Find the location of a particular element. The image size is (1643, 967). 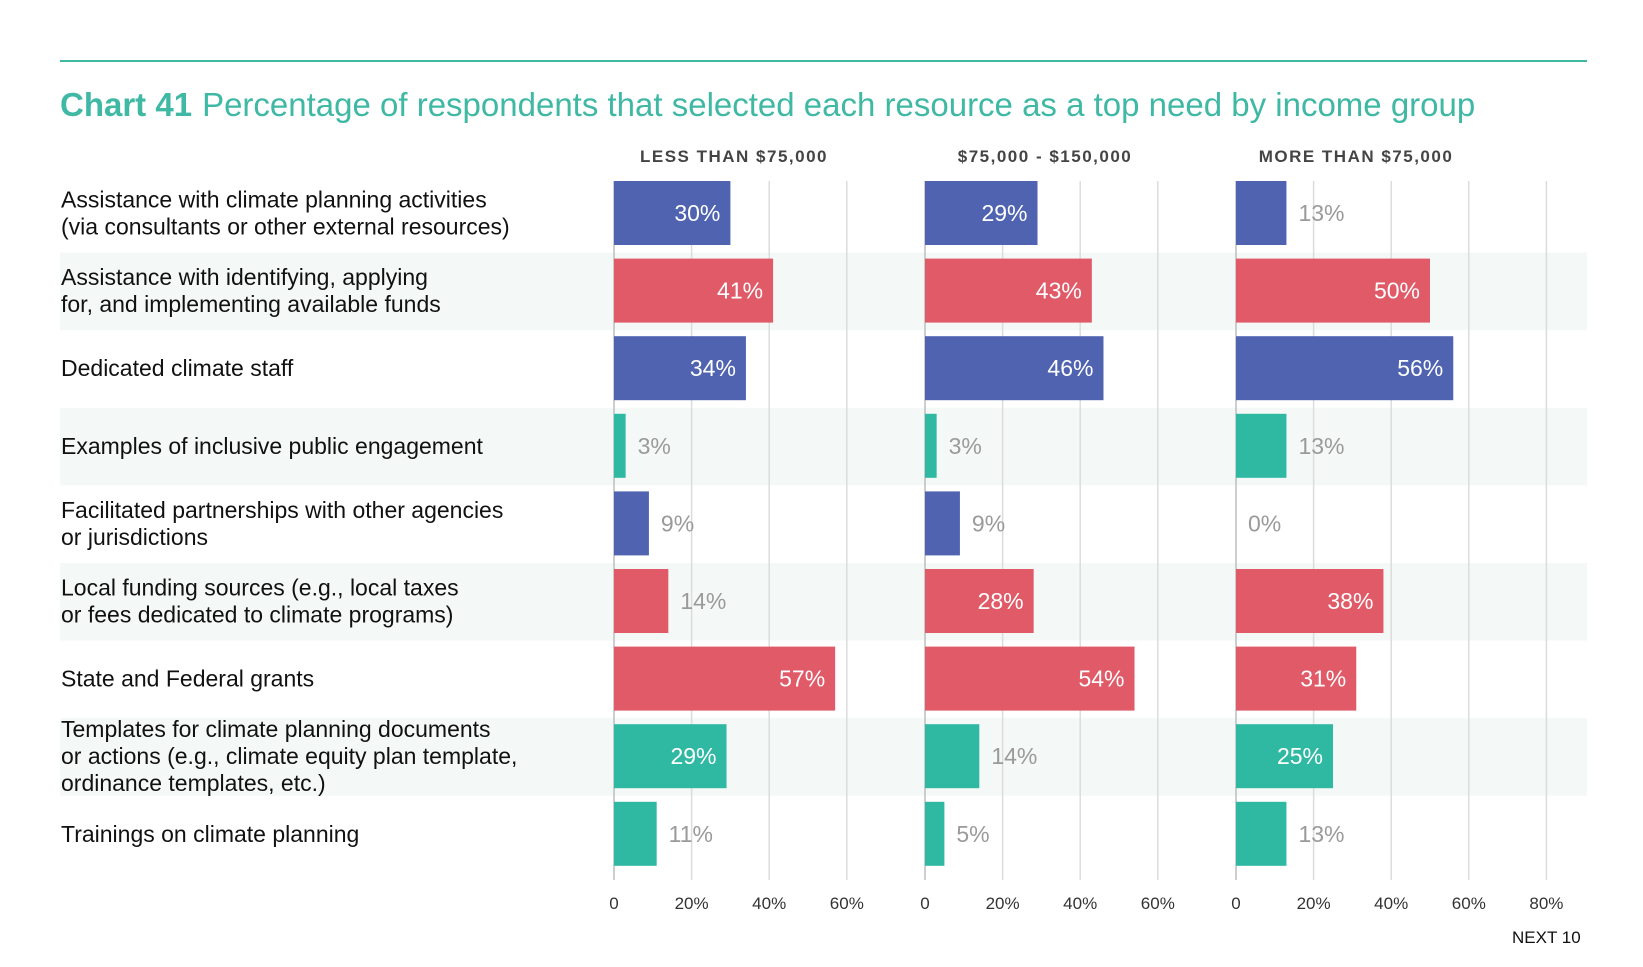

data-label: 11% is located at coordinates (691, 834).